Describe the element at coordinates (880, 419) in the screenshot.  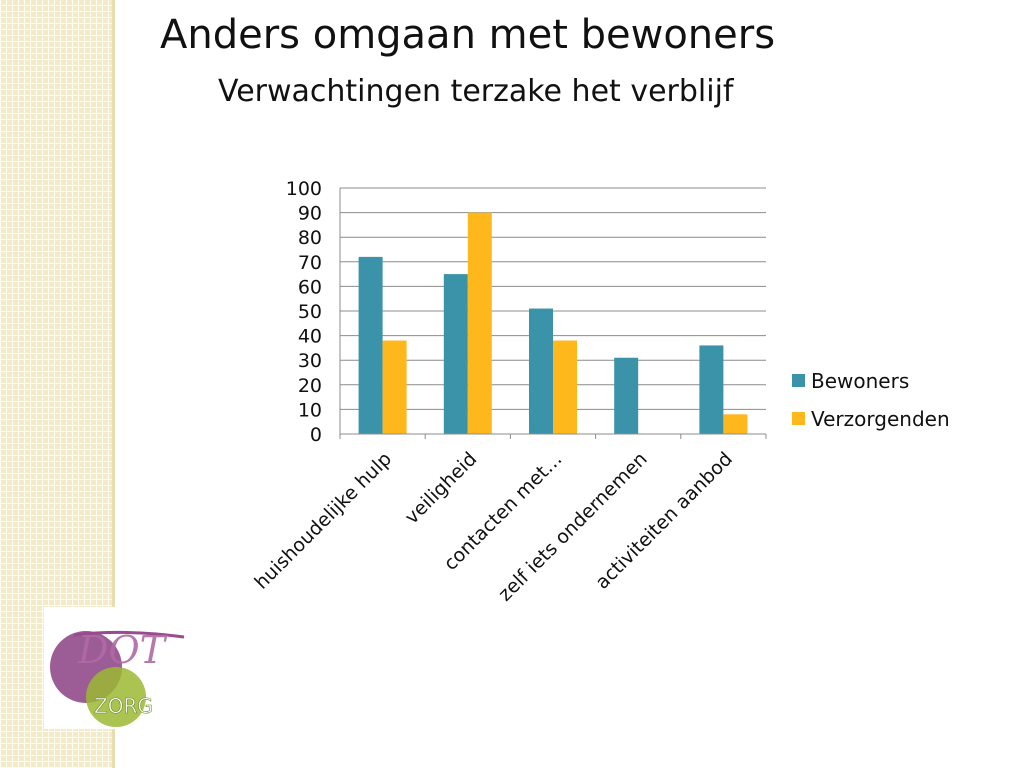
I see `legend-entry: Verzorgenden` at that location.